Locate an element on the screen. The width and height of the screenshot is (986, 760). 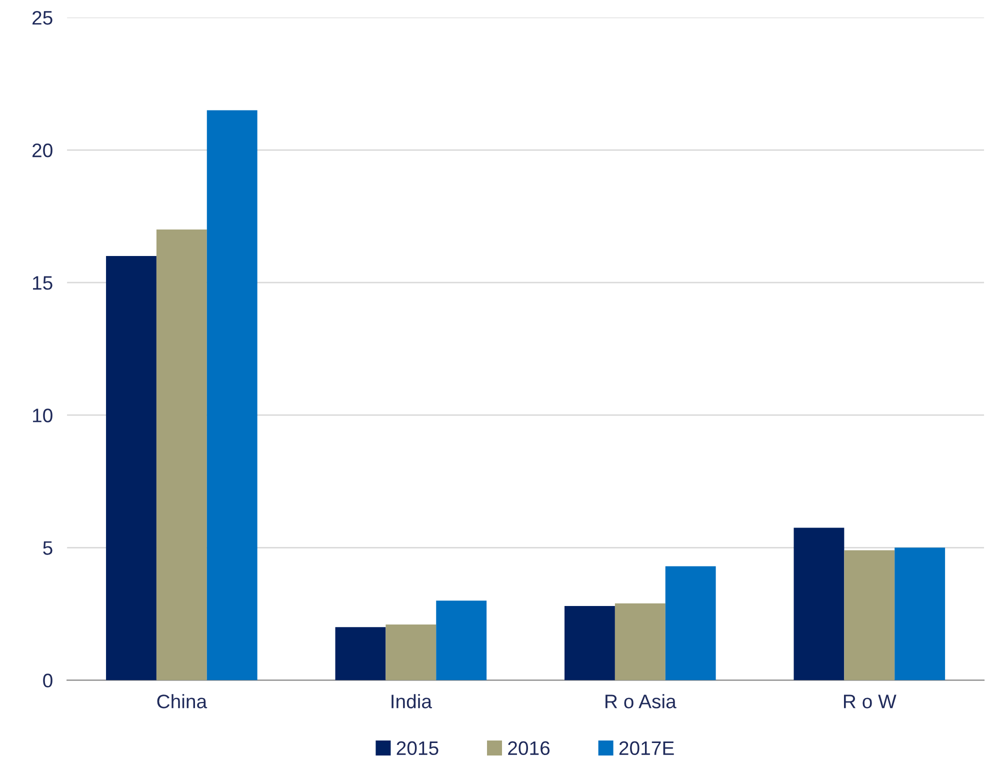
legend-label: 2015 is located at coordinates (417, 748).